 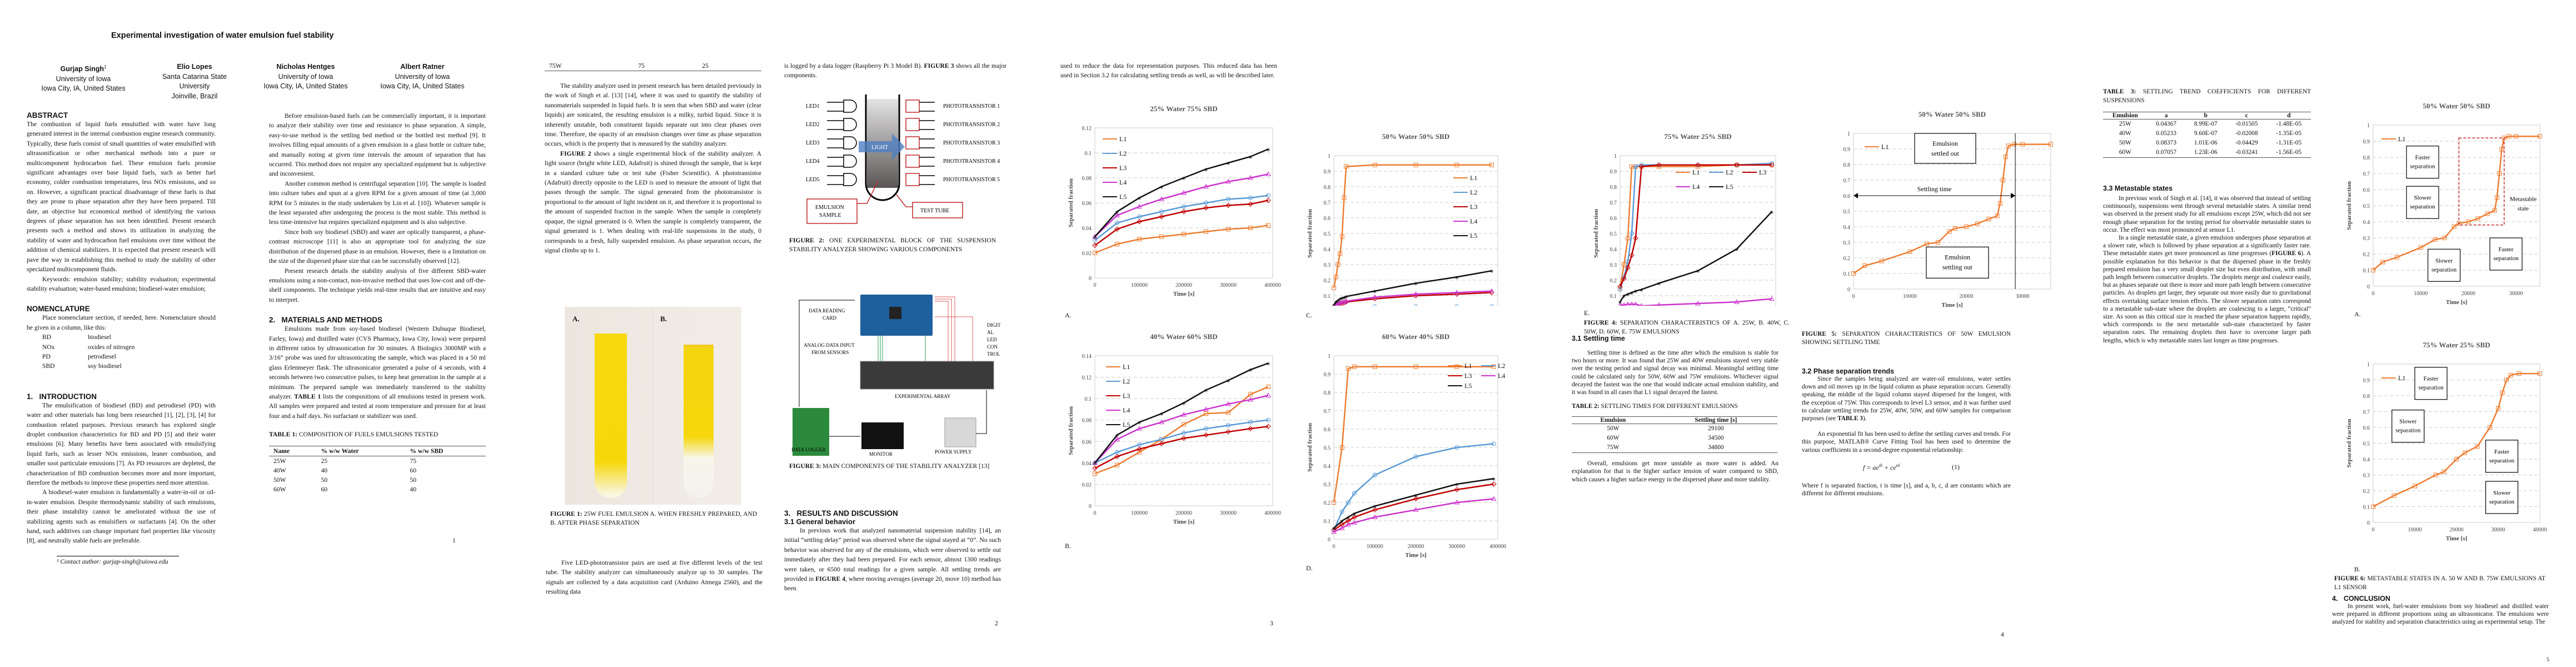 I want to click on monitor-icon, so click(x=882, y=435).